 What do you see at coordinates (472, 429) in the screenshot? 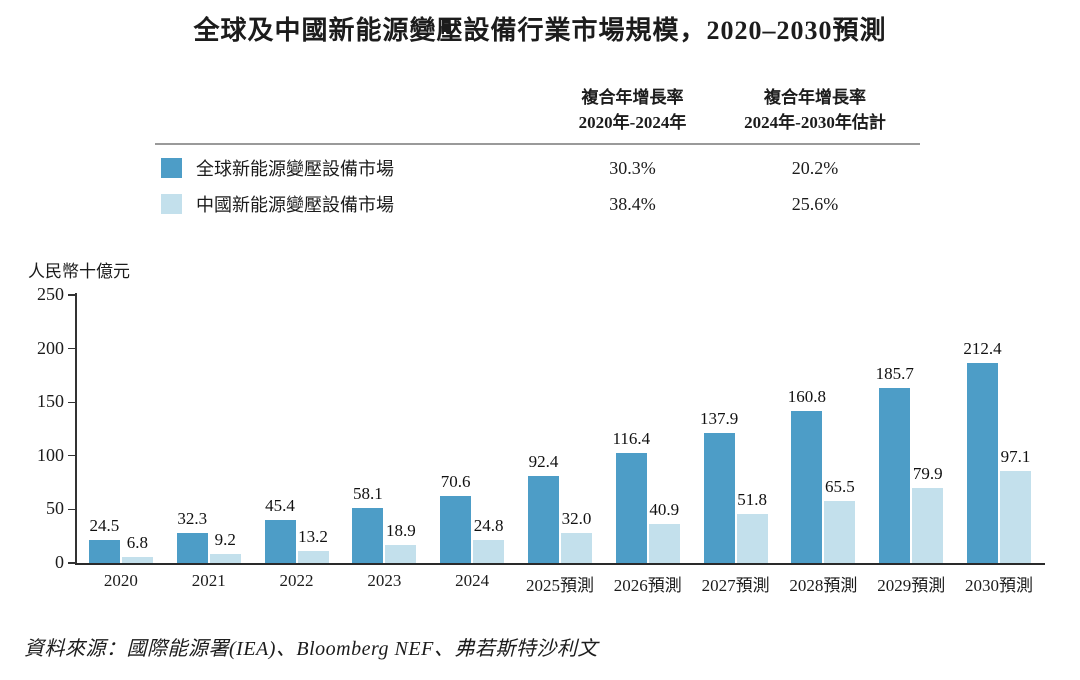
I see `bar-group-2024: 70.6 24.8` at bounding box center [472, 429].